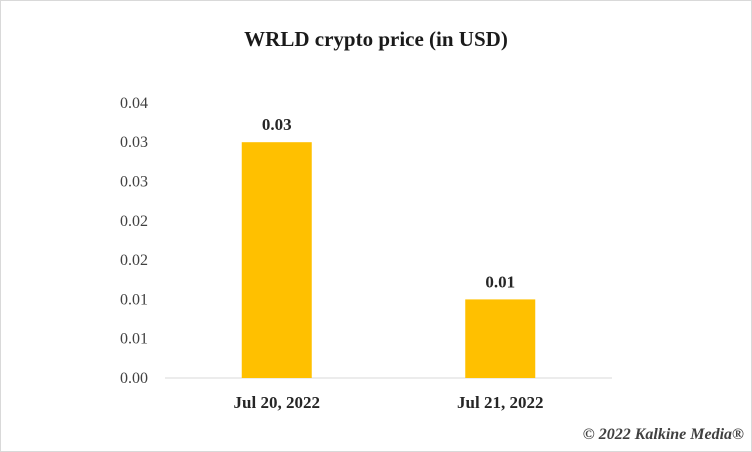  What do you see at coordinates (134, 241) in the screenshot?
I see `y-axis-ticks: 0.00 0.01 0.01 0.02 0.02 0.03 0.03 0.04` at bounding box center [134, 241].